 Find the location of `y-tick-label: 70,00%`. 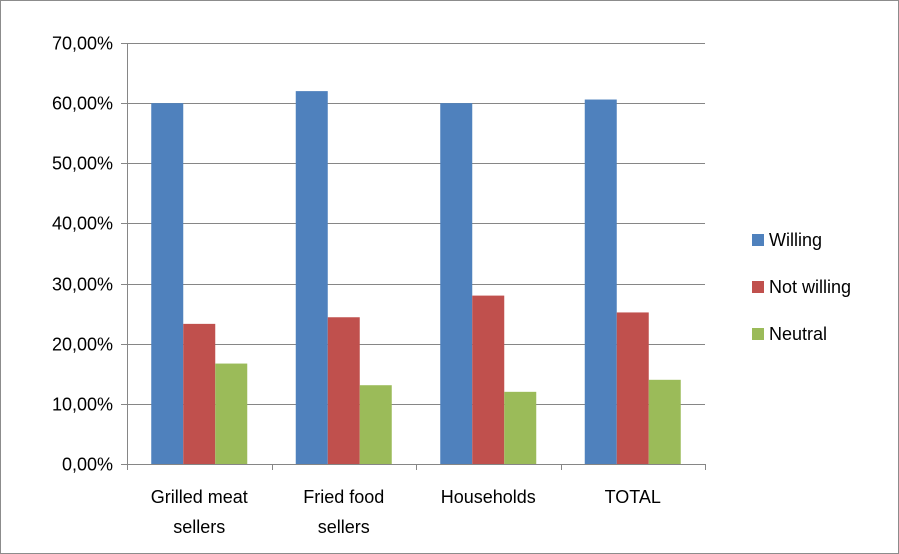

y-tick-label: 70,00% is located at coordinates (82, 44).